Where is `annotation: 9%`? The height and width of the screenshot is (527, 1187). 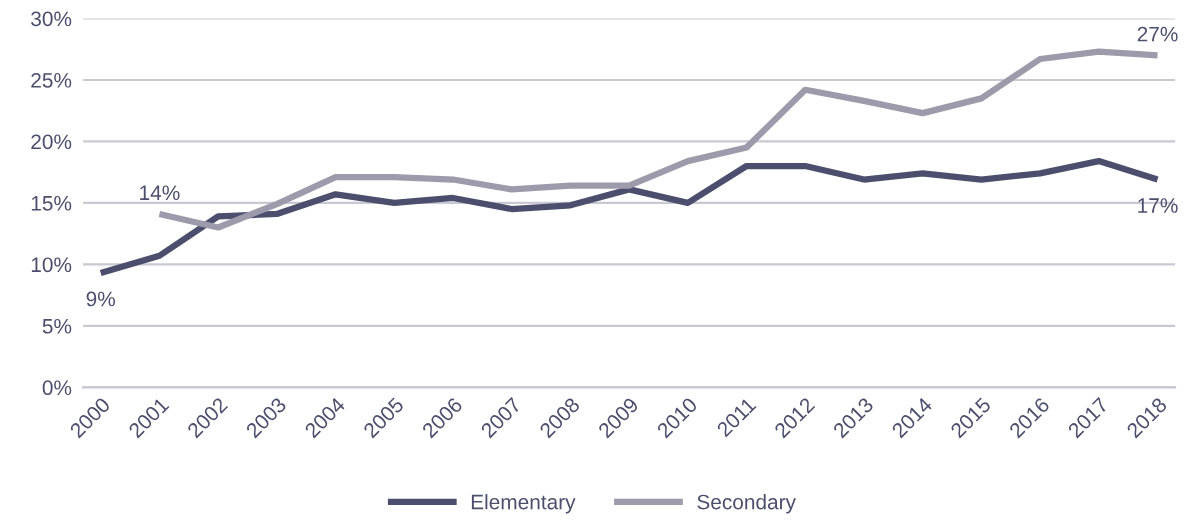 annotation: 9% is located at coordinates (101, 299).